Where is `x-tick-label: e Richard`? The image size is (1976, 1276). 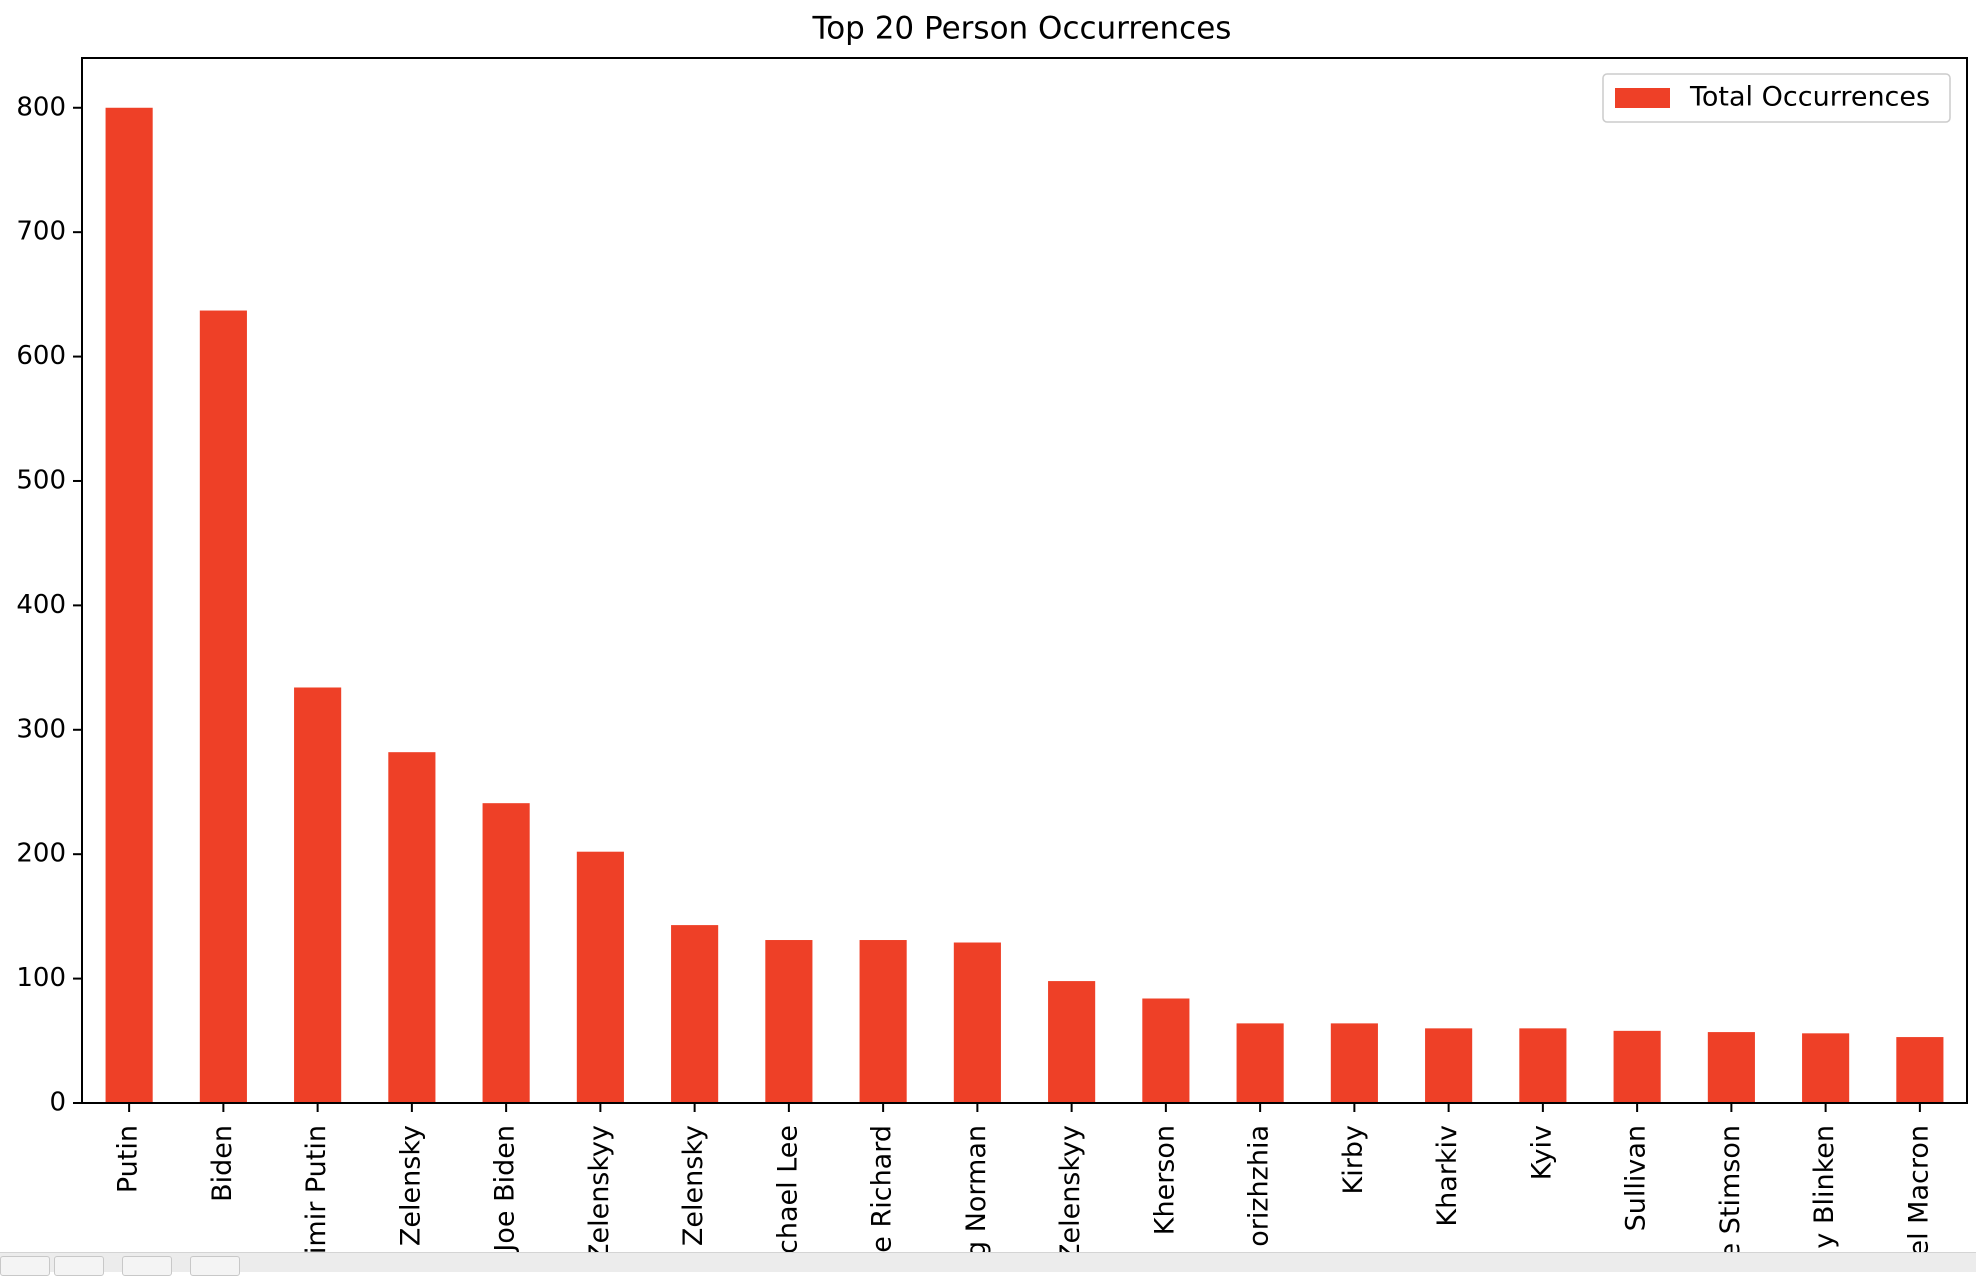 x-tick-label: e Richard is located at coordinates (882, 1189).